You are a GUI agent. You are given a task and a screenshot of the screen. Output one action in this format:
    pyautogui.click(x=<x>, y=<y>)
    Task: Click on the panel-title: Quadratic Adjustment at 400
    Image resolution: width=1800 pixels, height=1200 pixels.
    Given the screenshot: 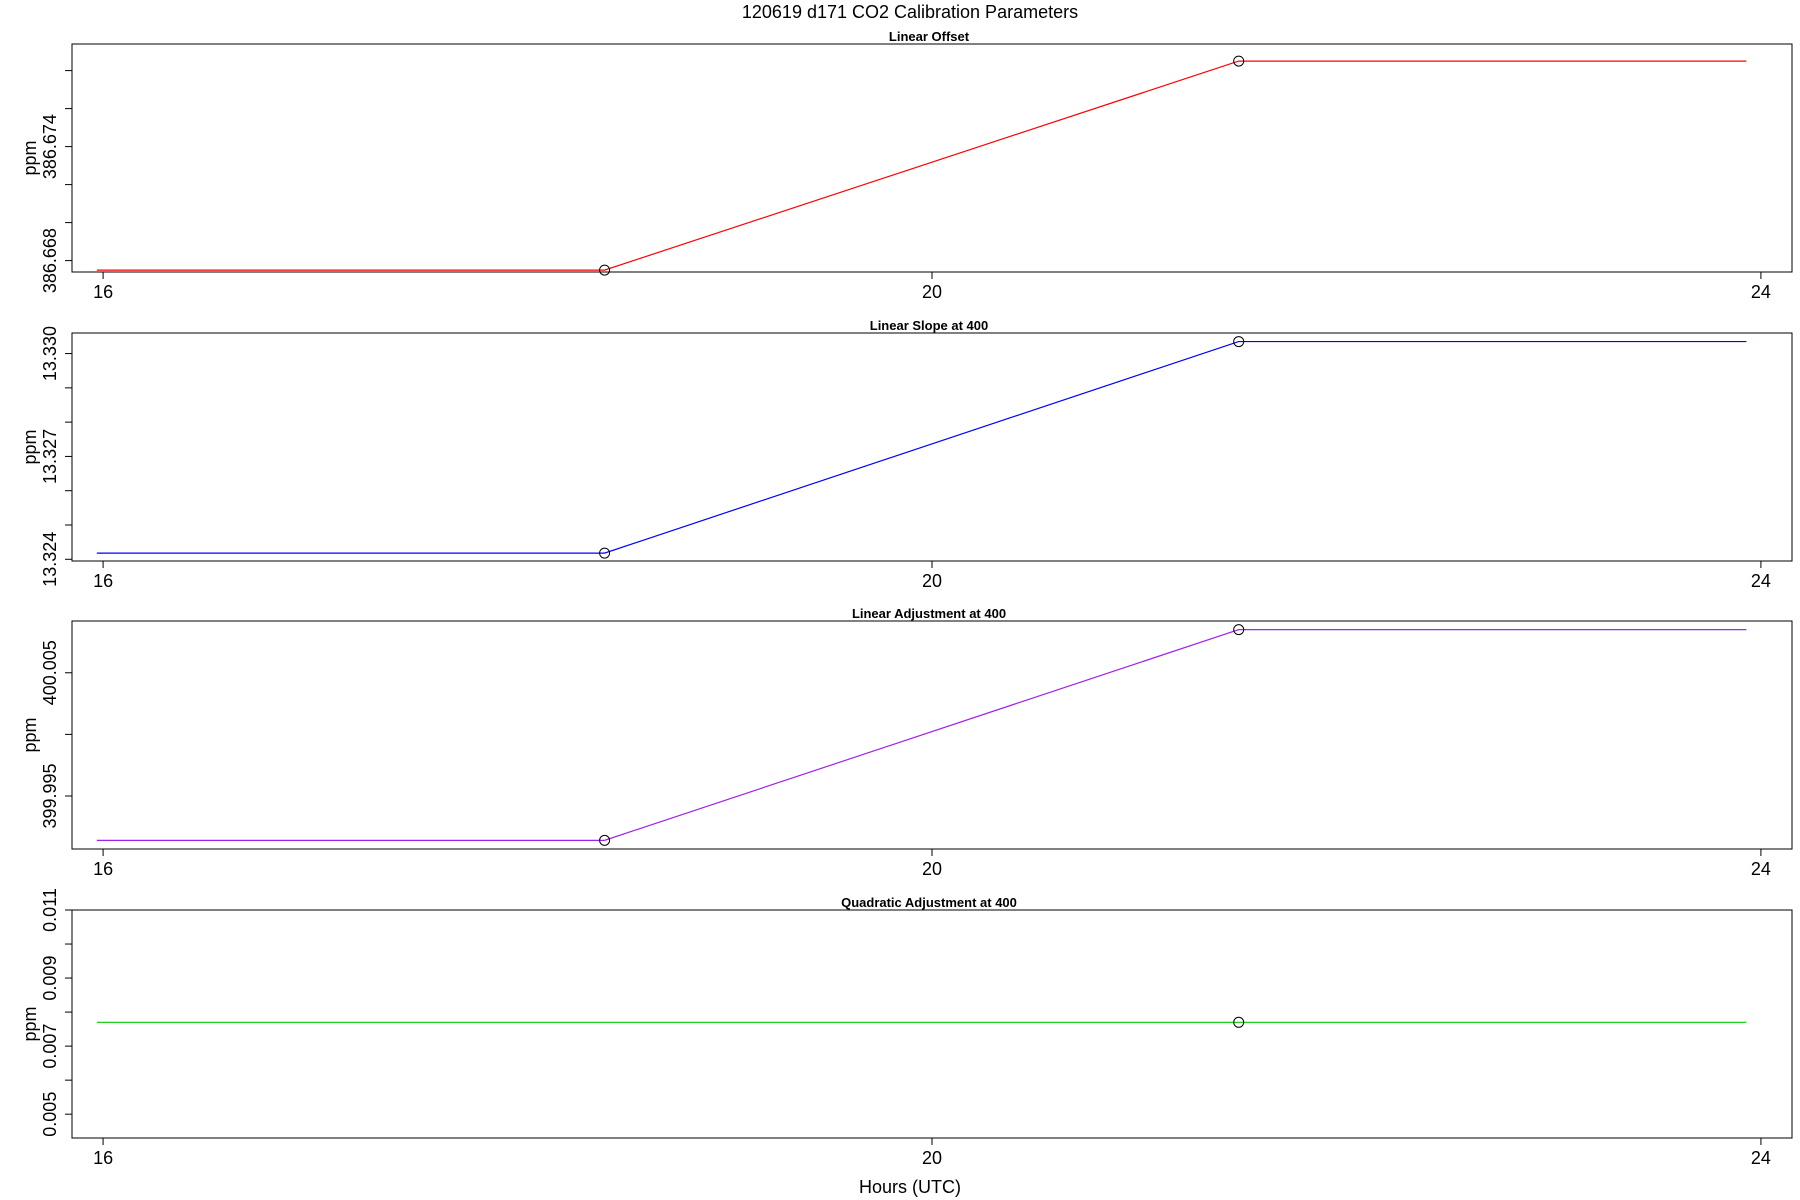 What is the action you would take?
    pyautogui.click(x=929, y=902)
    